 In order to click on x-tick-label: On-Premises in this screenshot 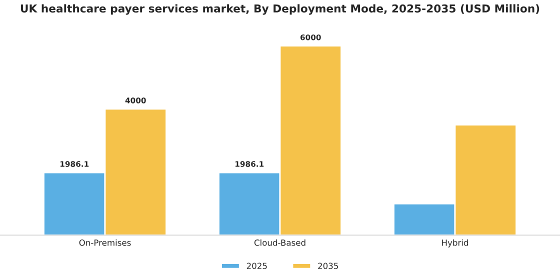, I will do `click(105, 242)`.